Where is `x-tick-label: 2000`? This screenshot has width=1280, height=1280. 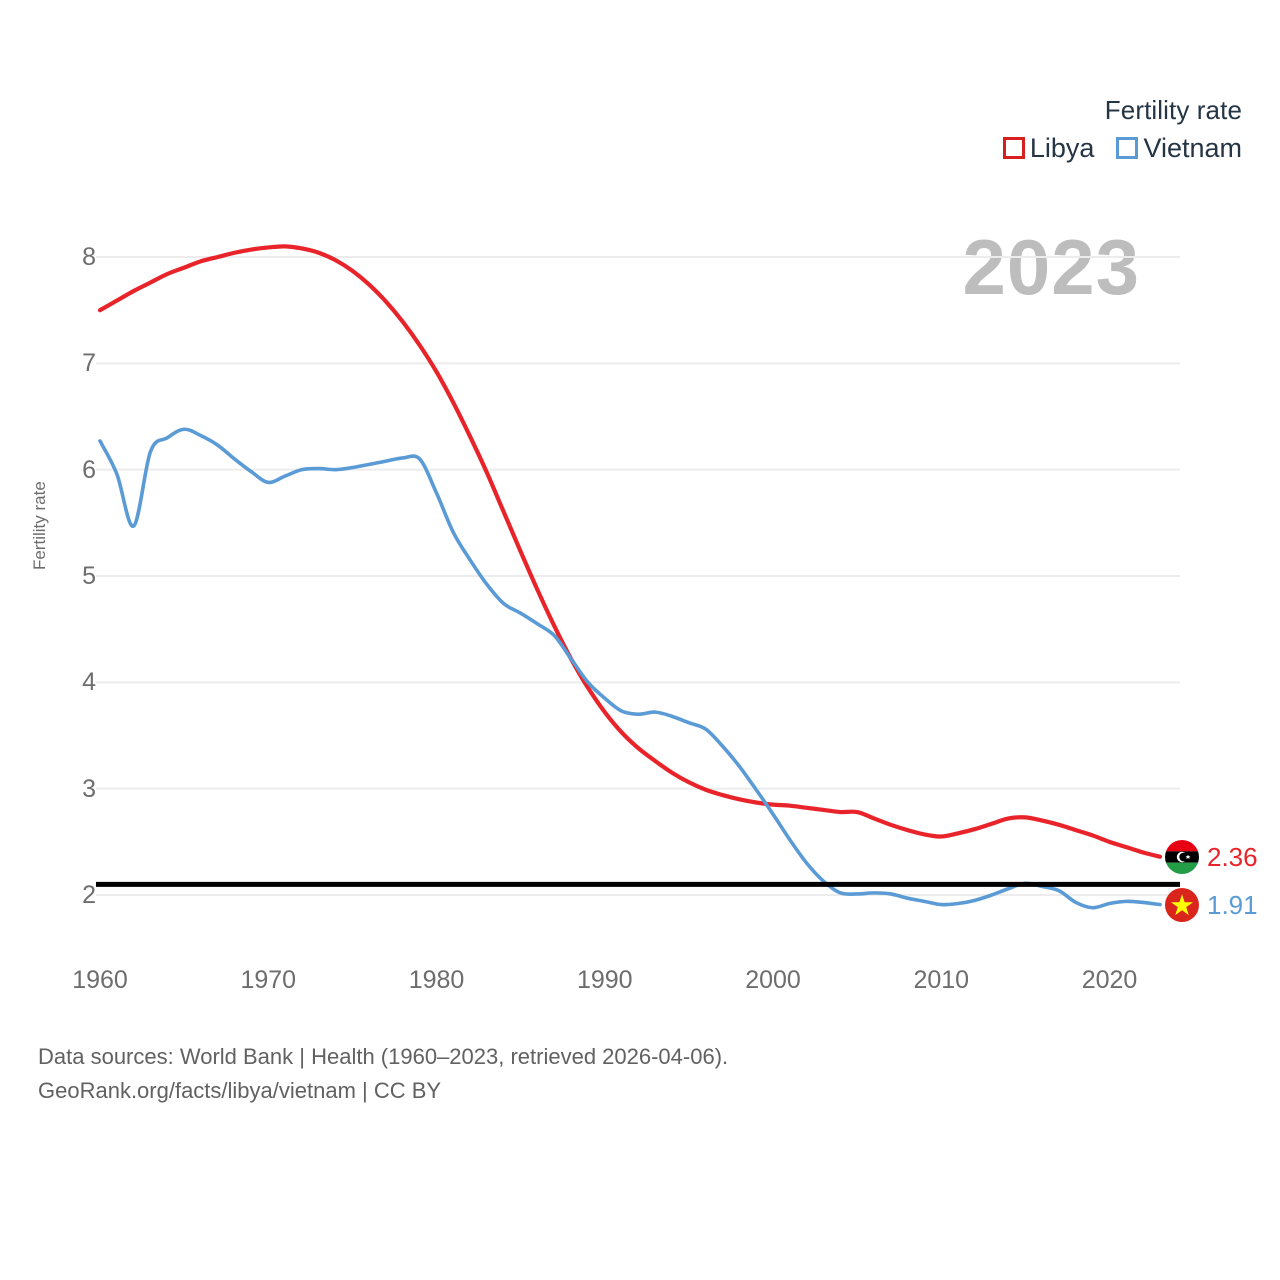
x-tick-label: 2000 is located at coordinates (773, 980).